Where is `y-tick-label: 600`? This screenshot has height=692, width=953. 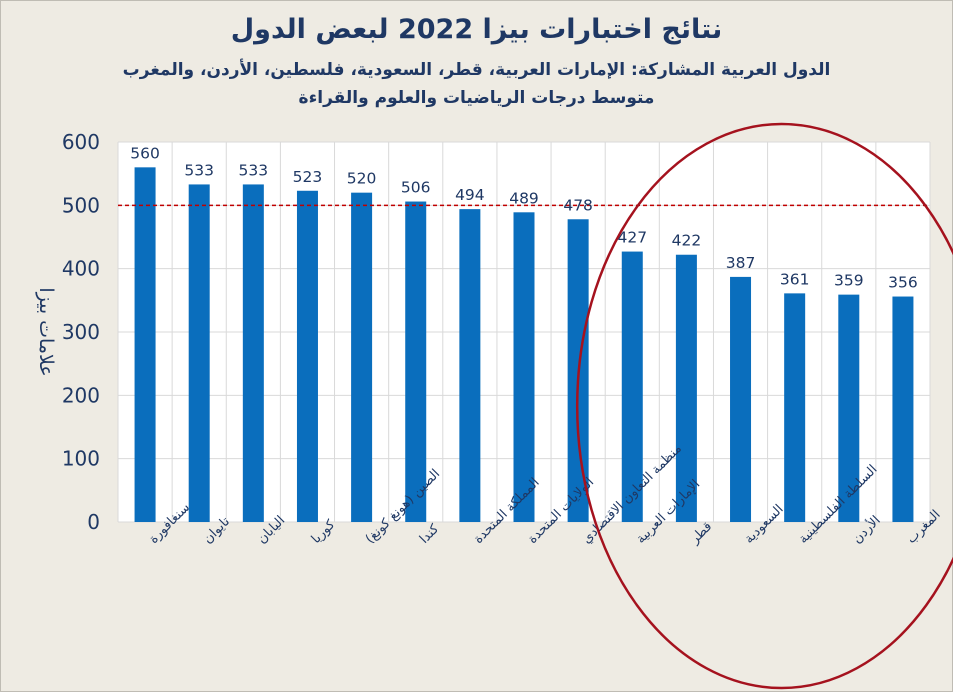
y-tick-label: 600 is located at coordinates (81, 142).